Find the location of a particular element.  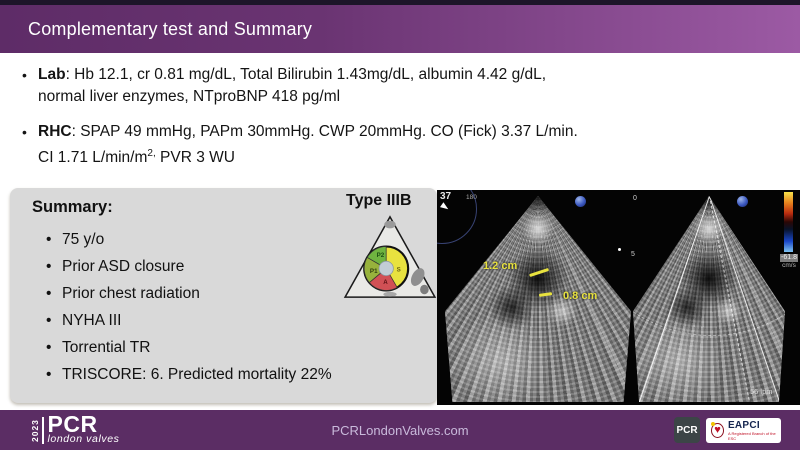

summary-item-asd: Prior ASD closure is located at coordinates (189, 266).